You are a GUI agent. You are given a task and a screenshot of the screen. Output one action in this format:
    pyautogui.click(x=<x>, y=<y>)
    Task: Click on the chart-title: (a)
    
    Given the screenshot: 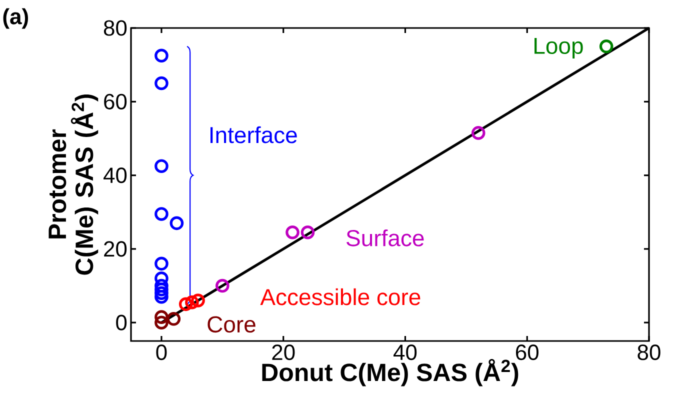 What is the action you would take?
    pyautogui.click(x=15, y=18)
    